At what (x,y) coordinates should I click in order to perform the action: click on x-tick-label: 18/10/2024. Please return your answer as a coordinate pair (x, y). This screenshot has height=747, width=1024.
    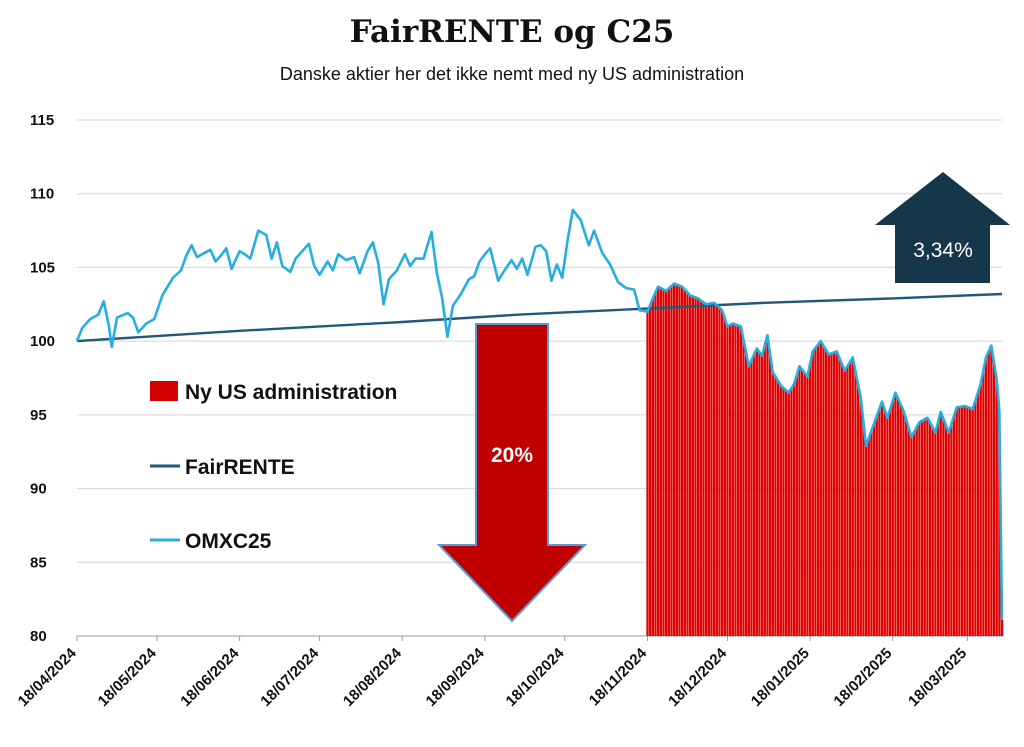
    Looking at the image, I should click on (536, 677).